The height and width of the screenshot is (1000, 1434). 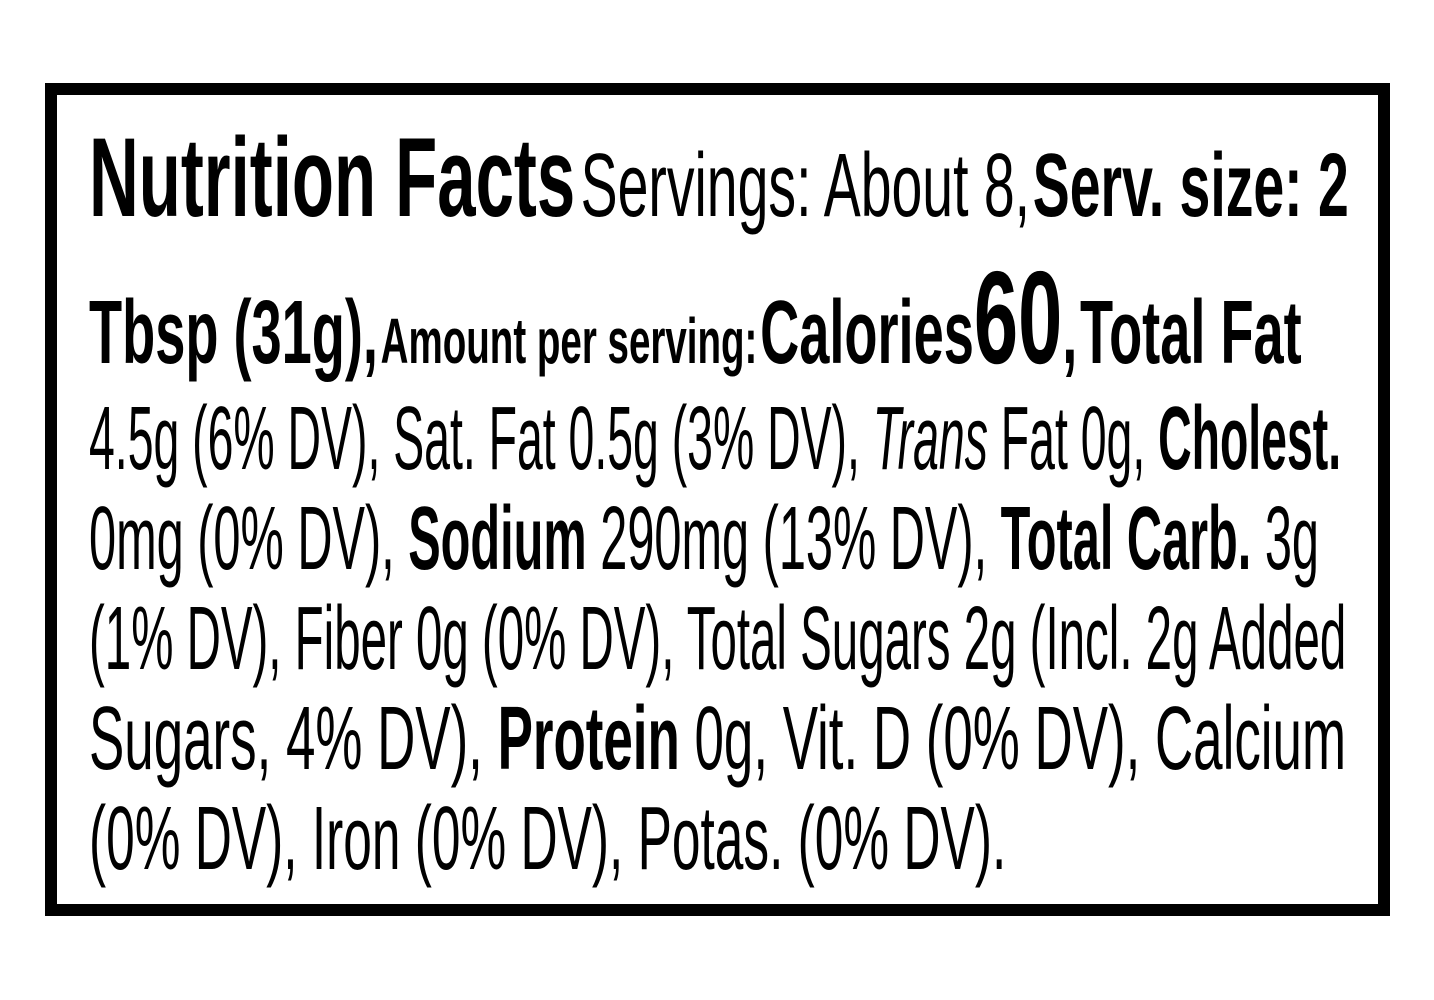 I want to click on calories-value: 60, so click(x=1018, y=317).